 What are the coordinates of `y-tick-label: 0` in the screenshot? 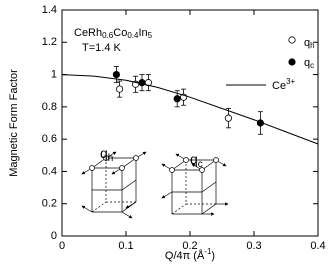 It's located at (54, 236).